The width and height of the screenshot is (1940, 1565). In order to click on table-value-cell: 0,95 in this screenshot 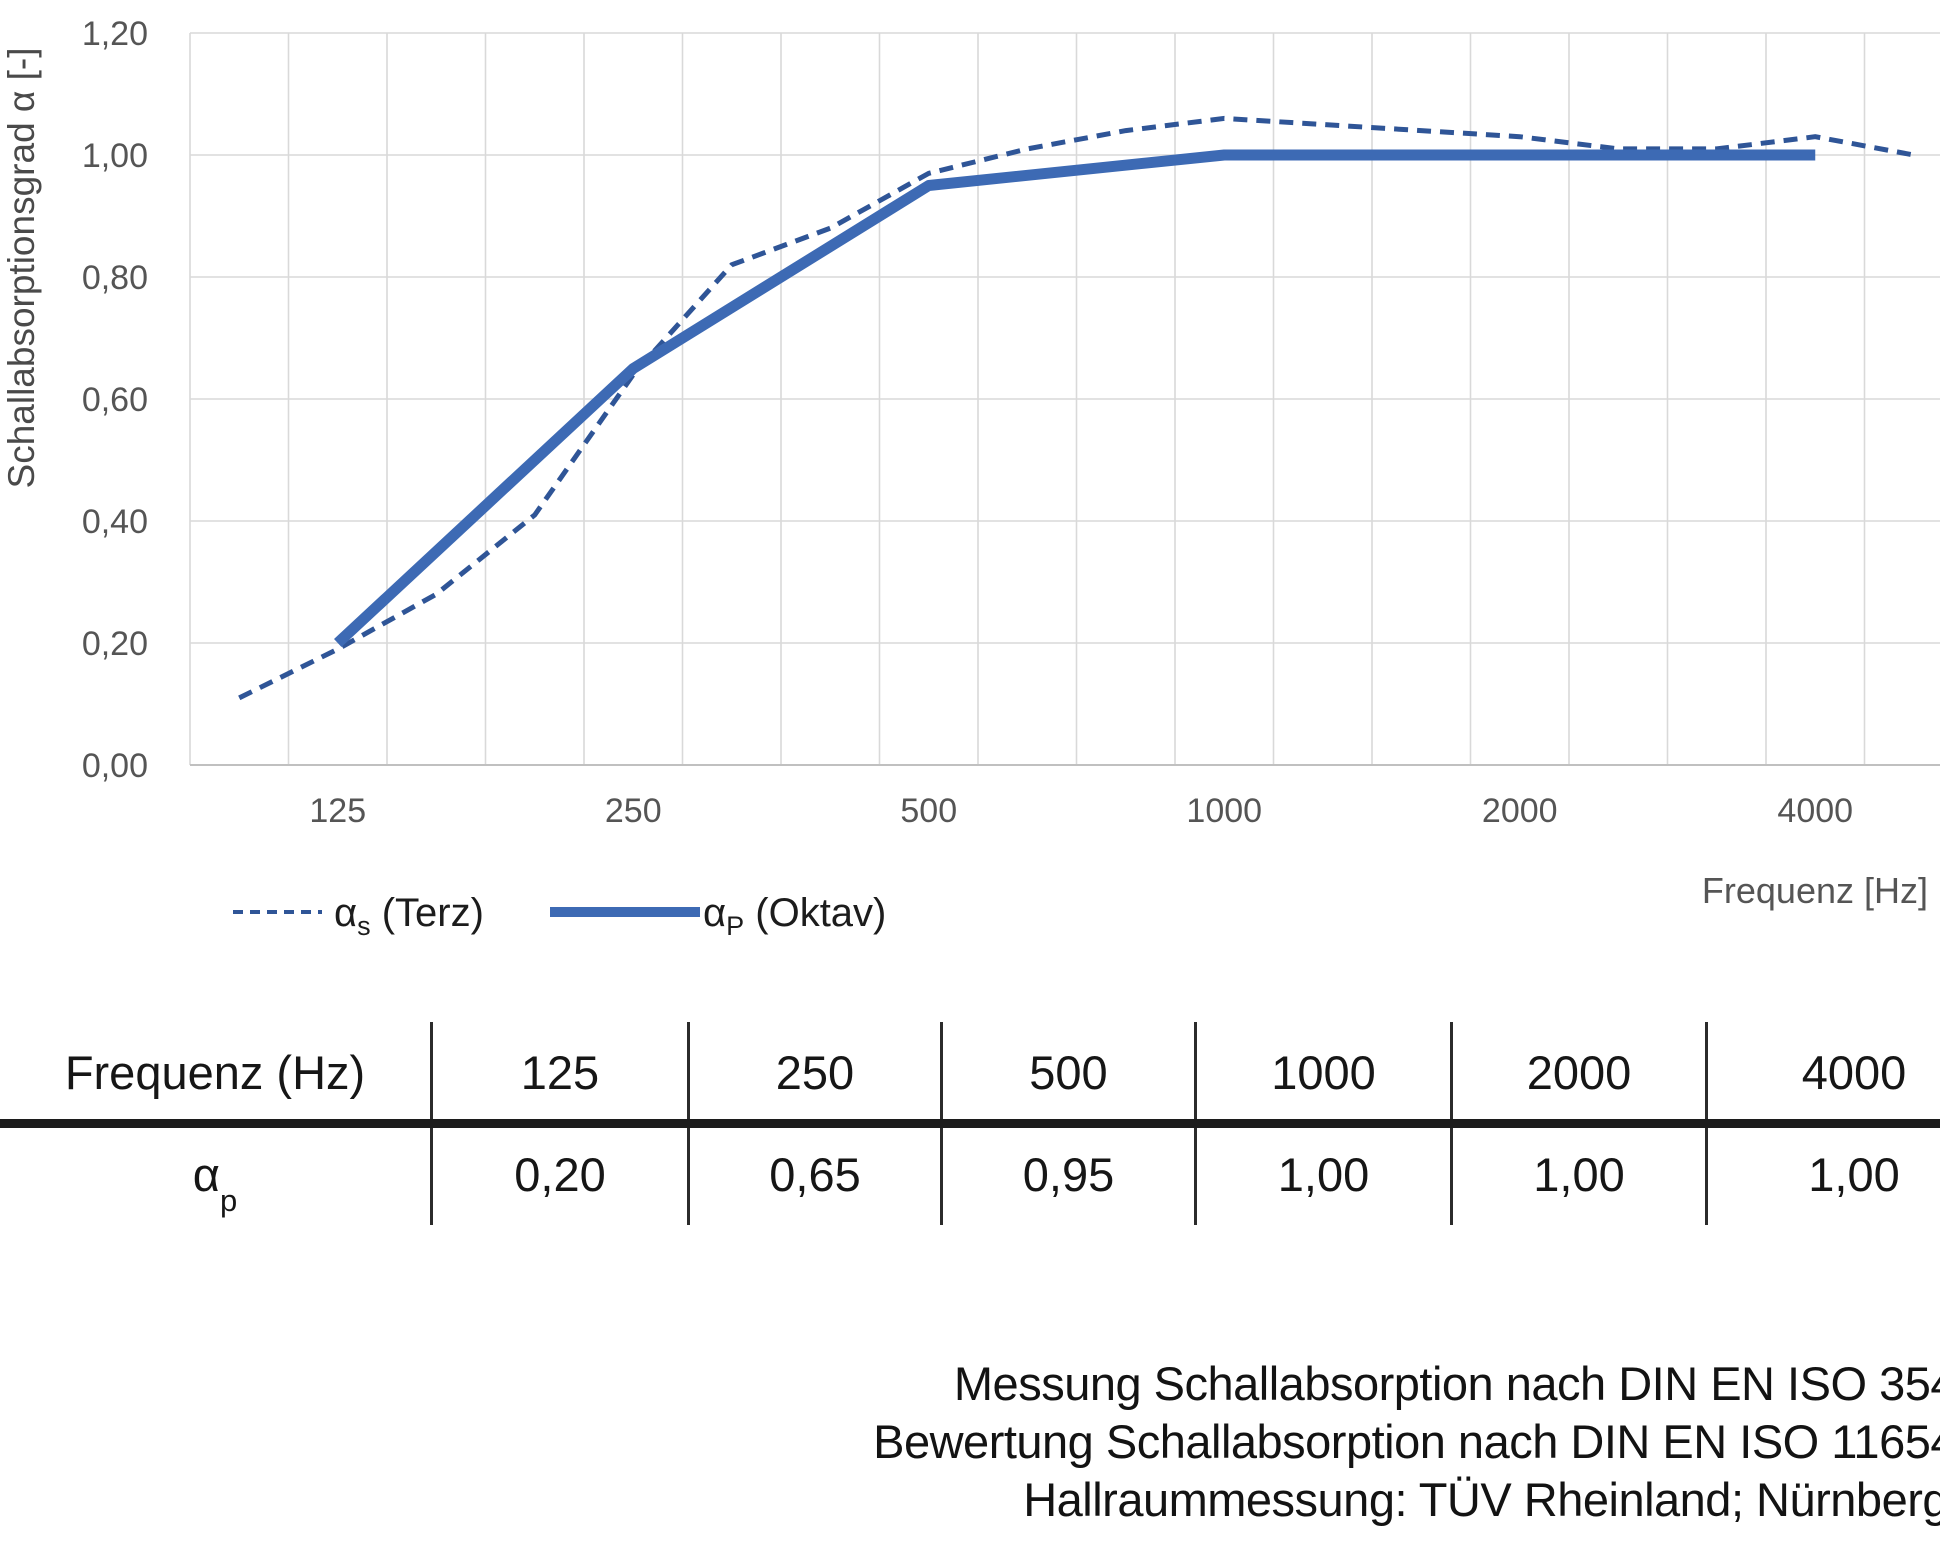, I will do `click(1067, 1174)`.